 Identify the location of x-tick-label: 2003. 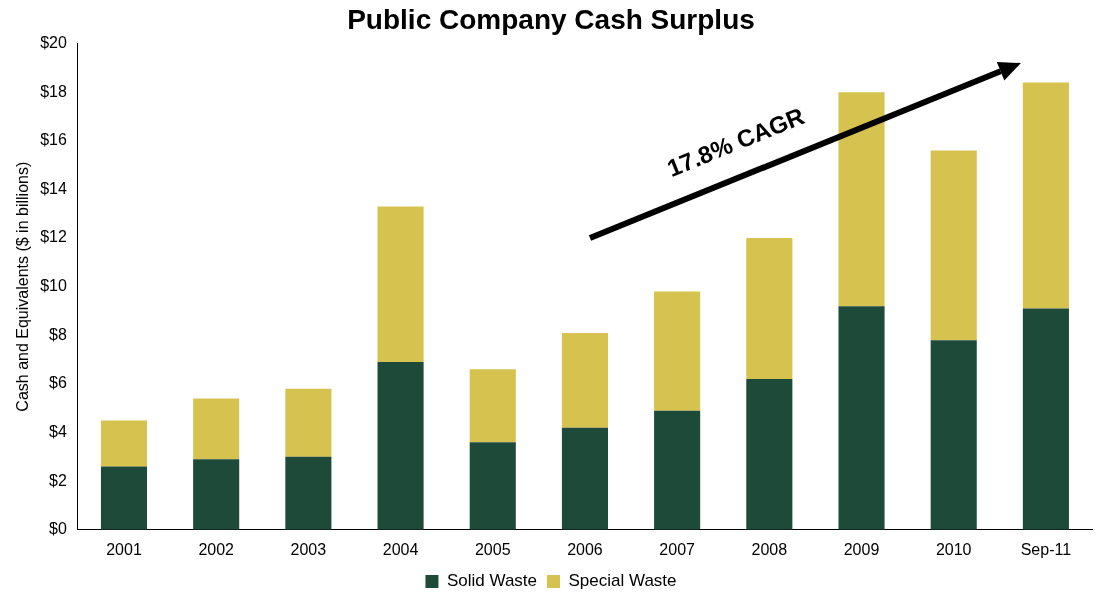
(308, 549).